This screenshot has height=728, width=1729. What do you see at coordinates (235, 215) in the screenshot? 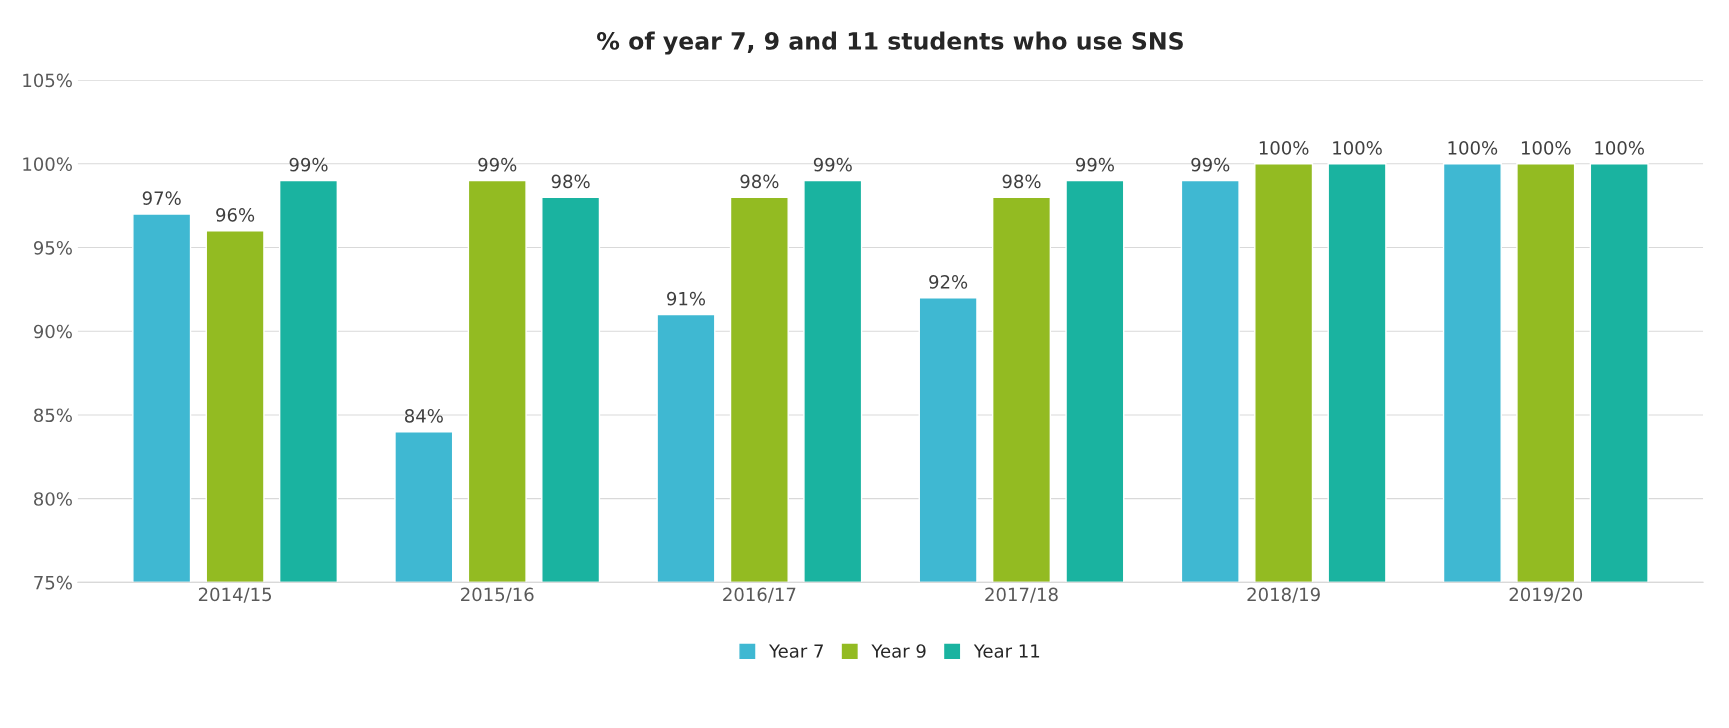
I see `data-label: 96%` at bounding box center [235, 215].